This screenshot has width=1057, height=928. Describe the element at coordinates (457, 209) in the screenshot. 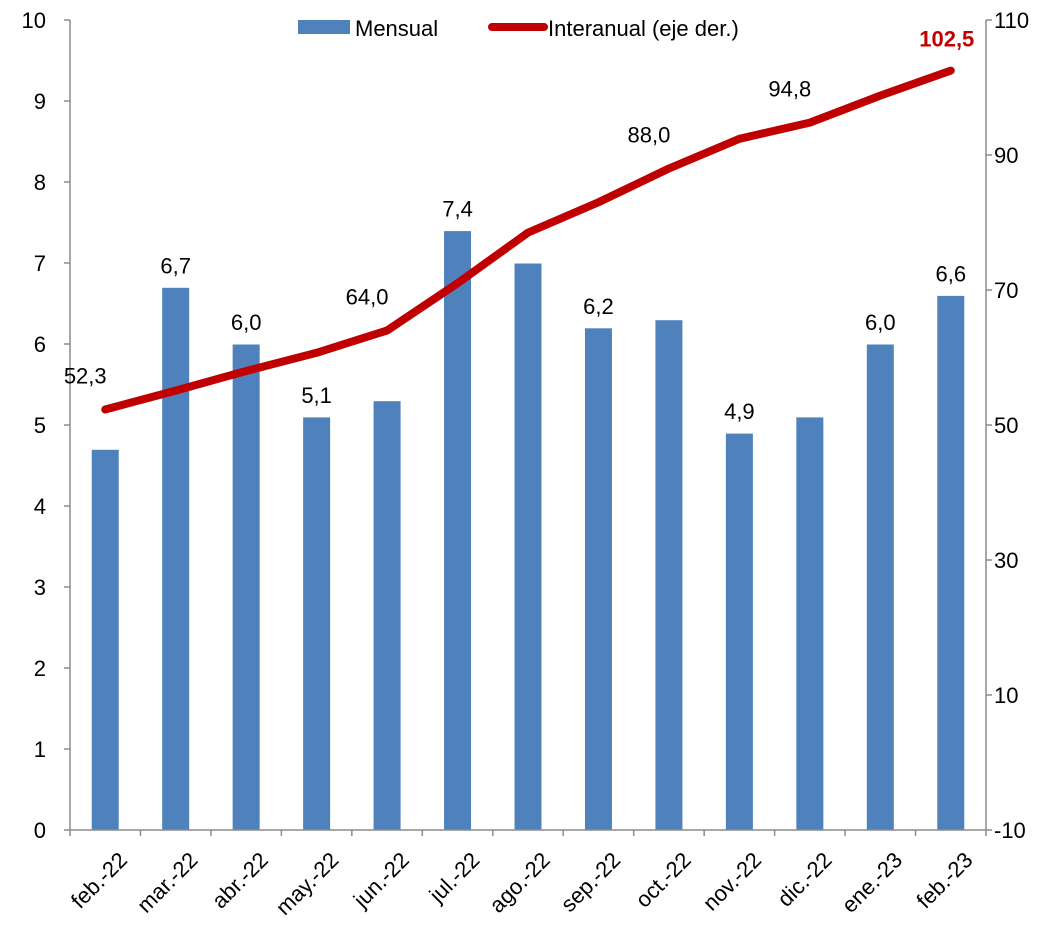

I see `bar-data-label: 7,4` at that location.